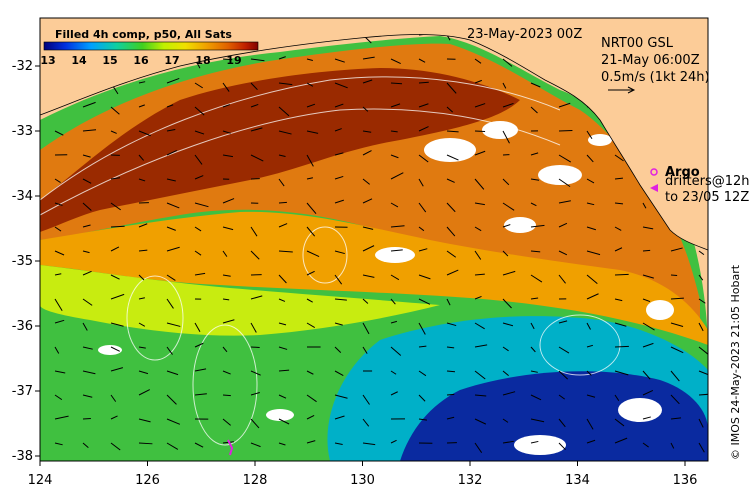 Image resolution: width=750 pixels, height=496 pixels. Describe the element at coordinates (685, 480) in the screenshot. I see `x-tick-label: 136` at that location.